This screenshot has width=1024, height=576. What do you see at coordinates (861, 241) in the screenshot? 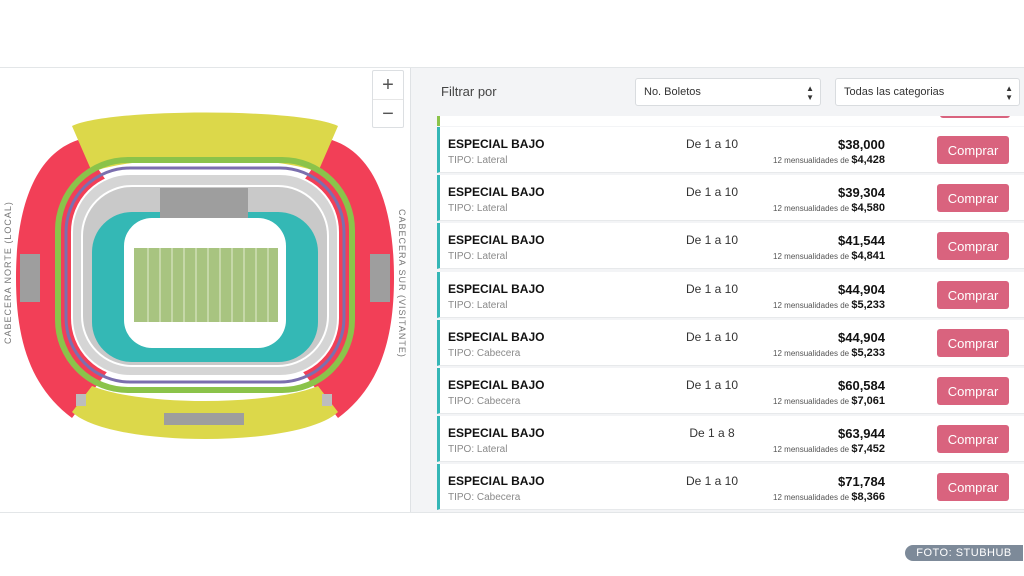
I see `listing-price: $41,544` at bounding box center [861, 241].